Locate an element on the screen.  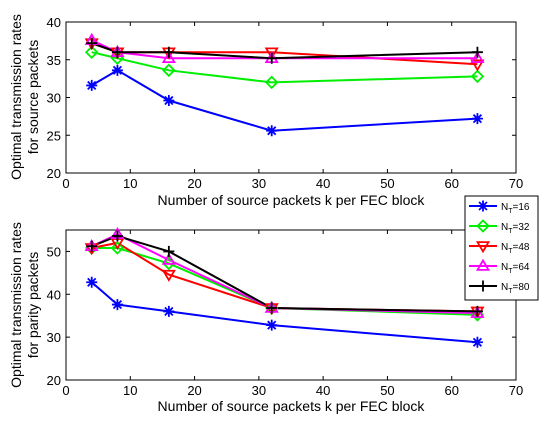
legend-label: NT=80 is located at coordinates (515, 288).